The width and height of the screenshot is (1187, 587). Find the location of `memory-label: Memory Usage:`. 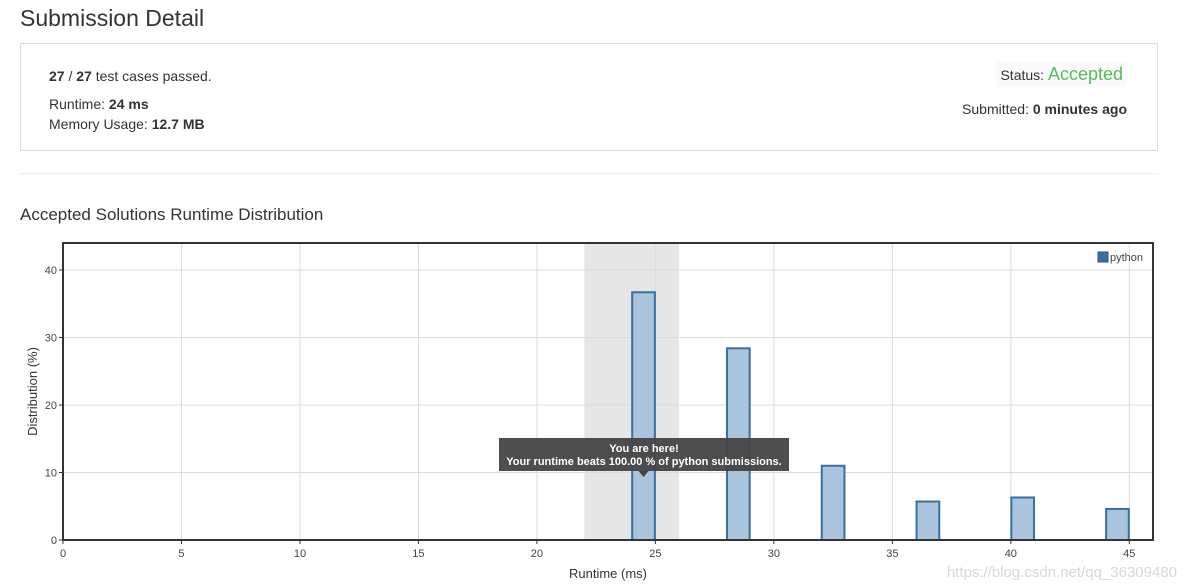

memory-label: Memory Usage: is located at coordinates (100, 124).